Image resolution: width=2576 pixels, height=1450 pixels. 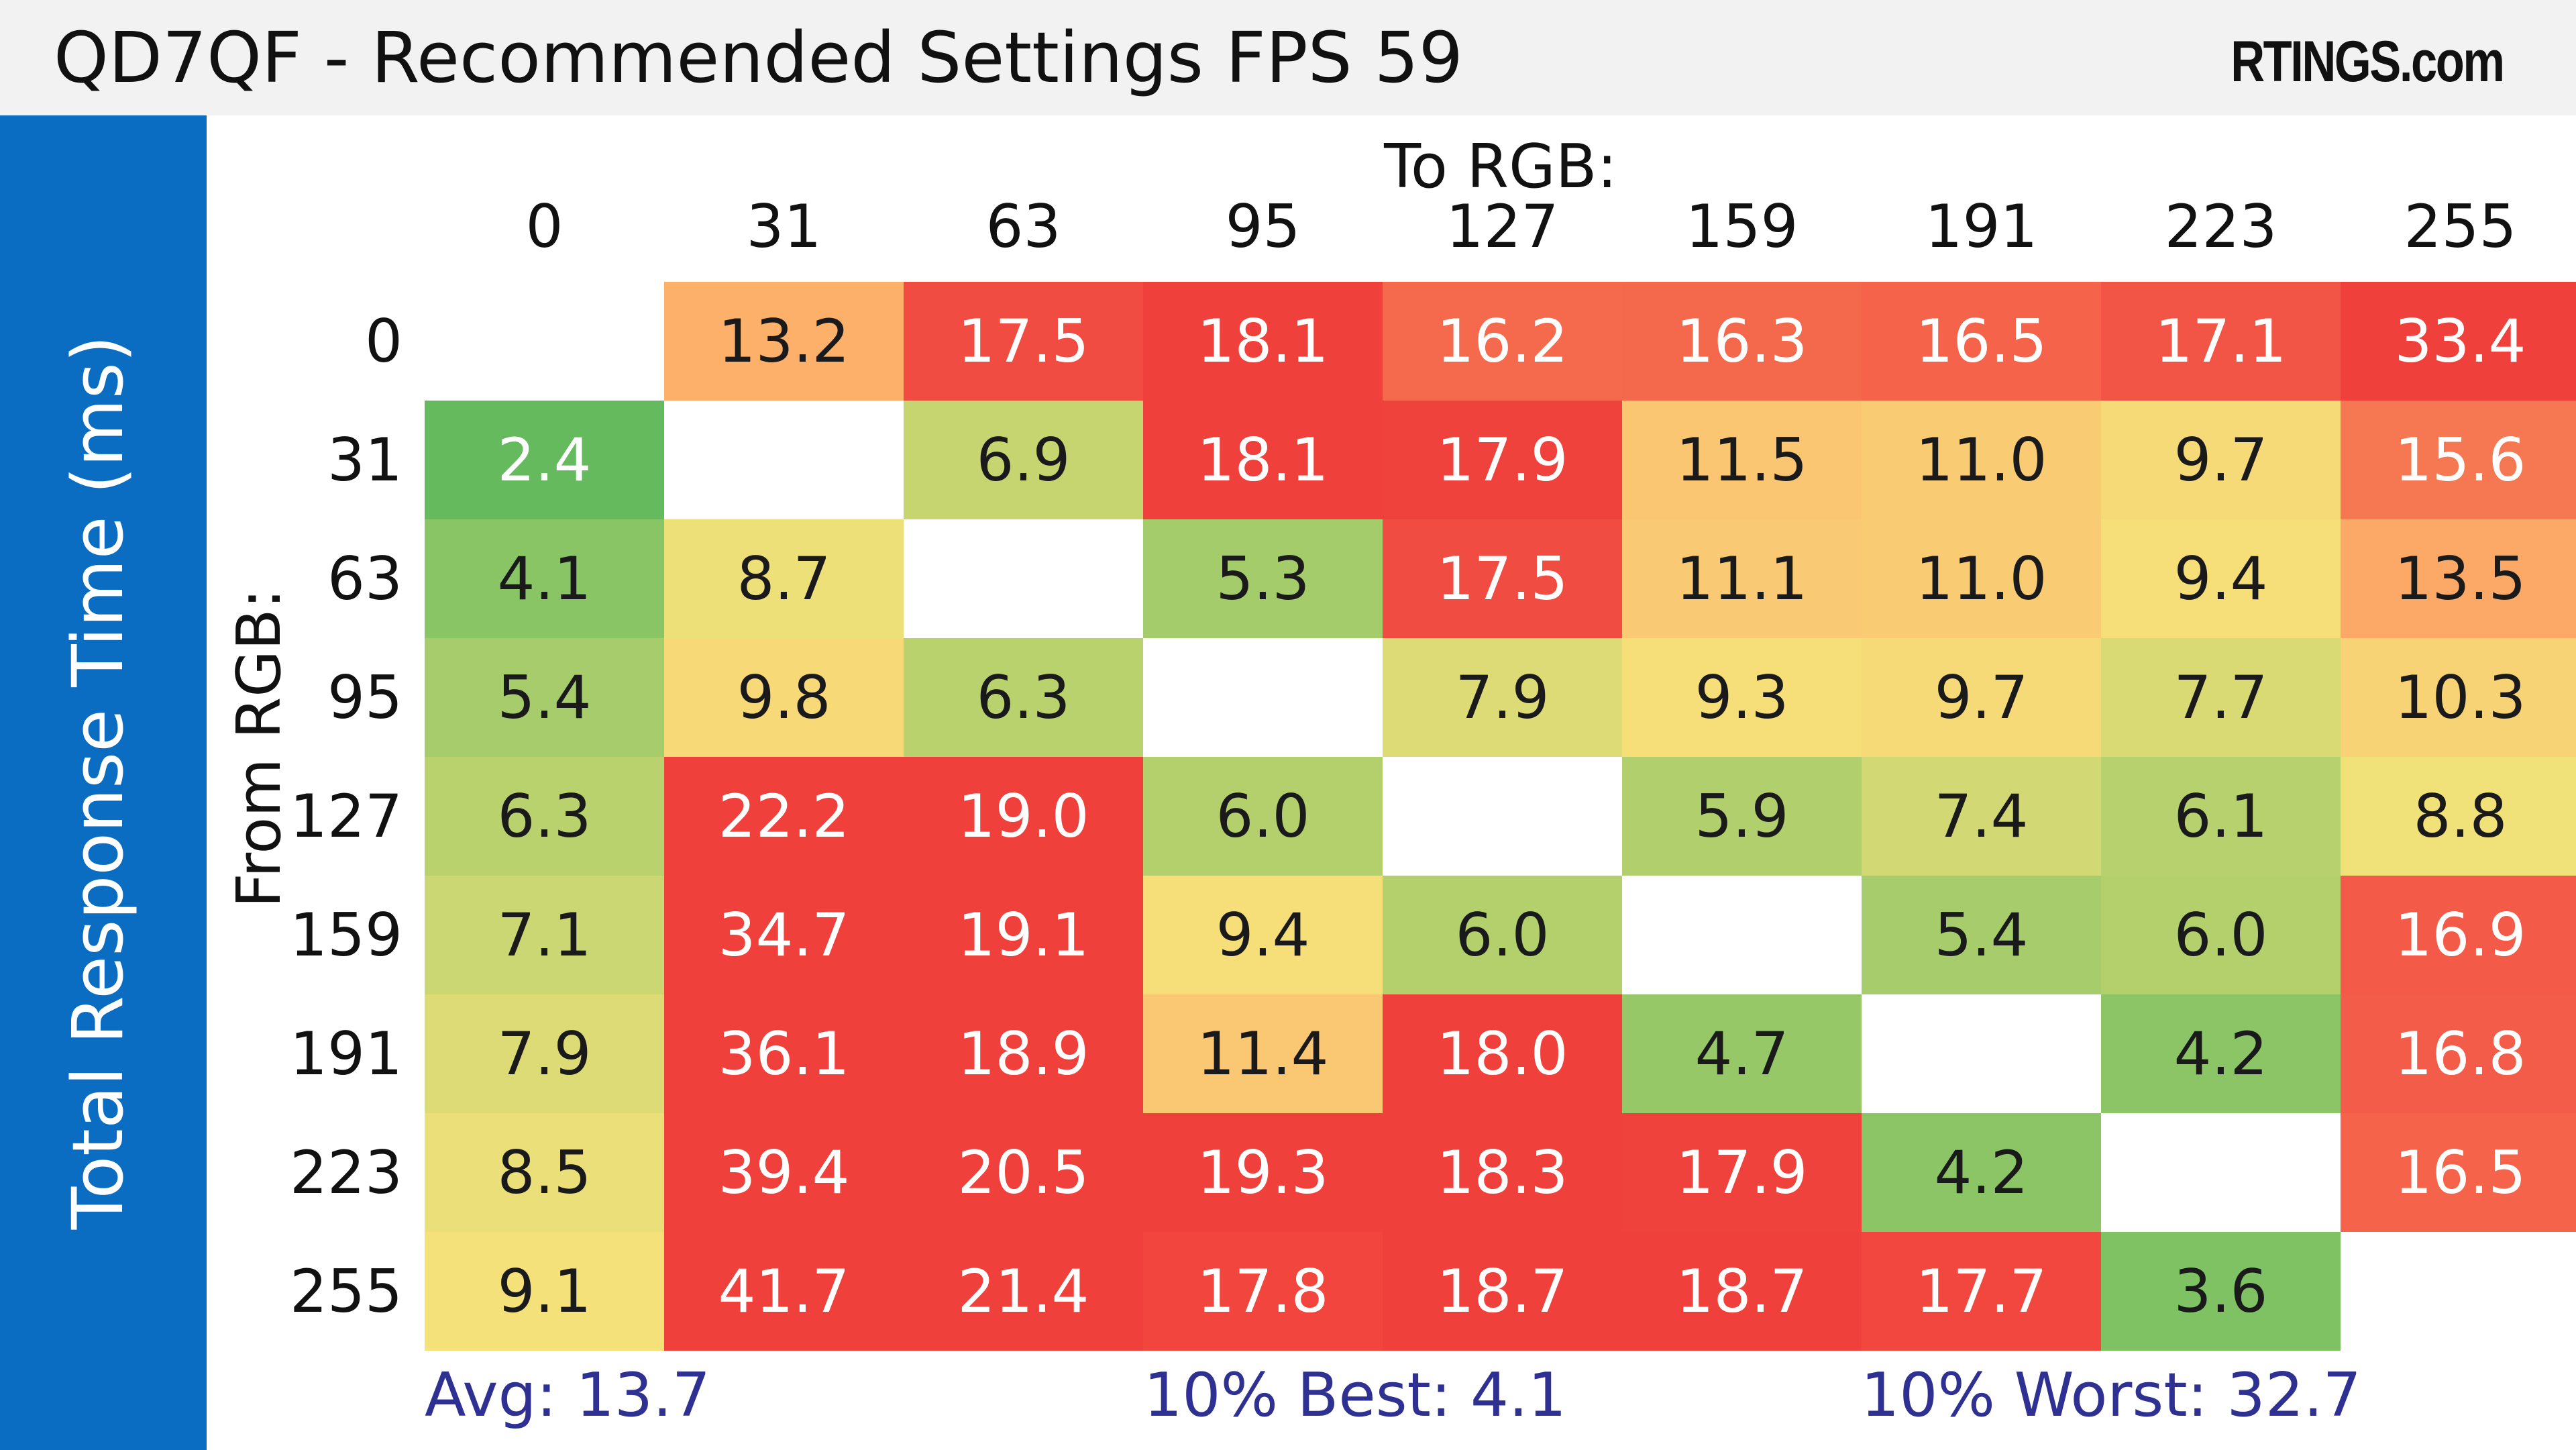 I want to click on heatmap-cell: 5.3, so click(x=1263, y=578).